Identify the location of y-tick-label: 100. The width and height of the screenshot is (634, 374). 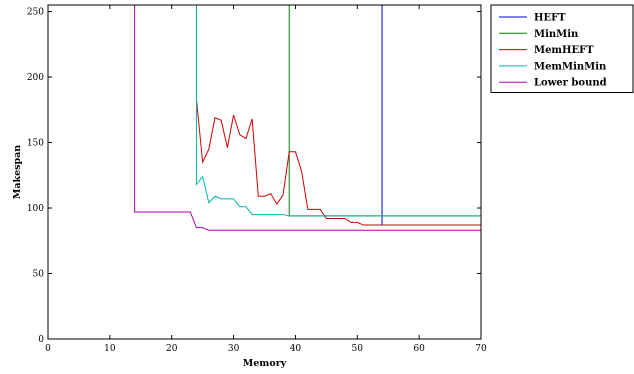
(35, 209).